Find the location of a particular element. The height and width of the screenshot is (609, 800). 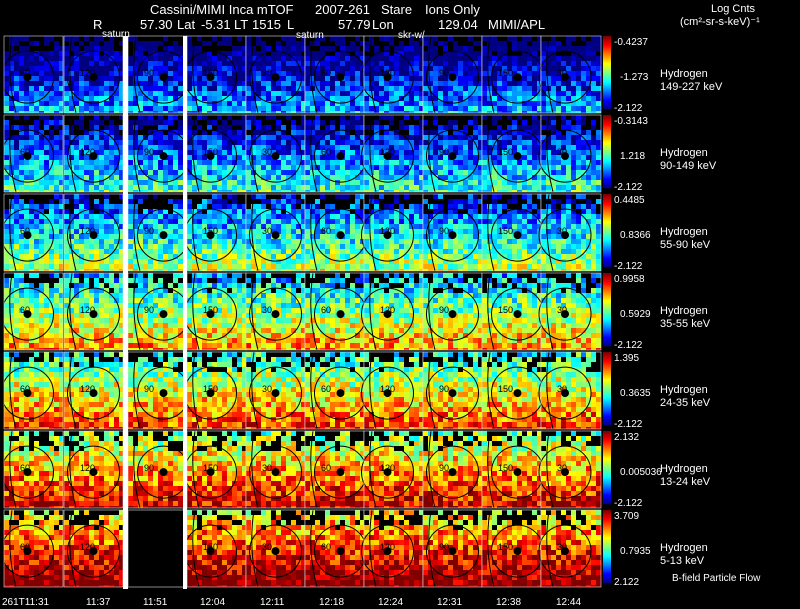

colorbar-min-4: -2.122 is located at coordinates (628, 345).